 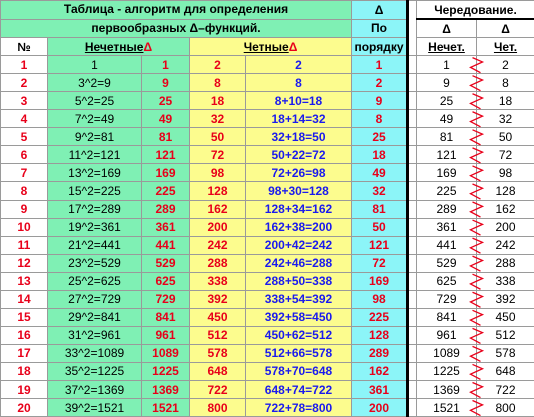 I want to click on table-row: 9 17^2=289 289 162 128+34=162 81 289 162, so click(x=267, y=209).